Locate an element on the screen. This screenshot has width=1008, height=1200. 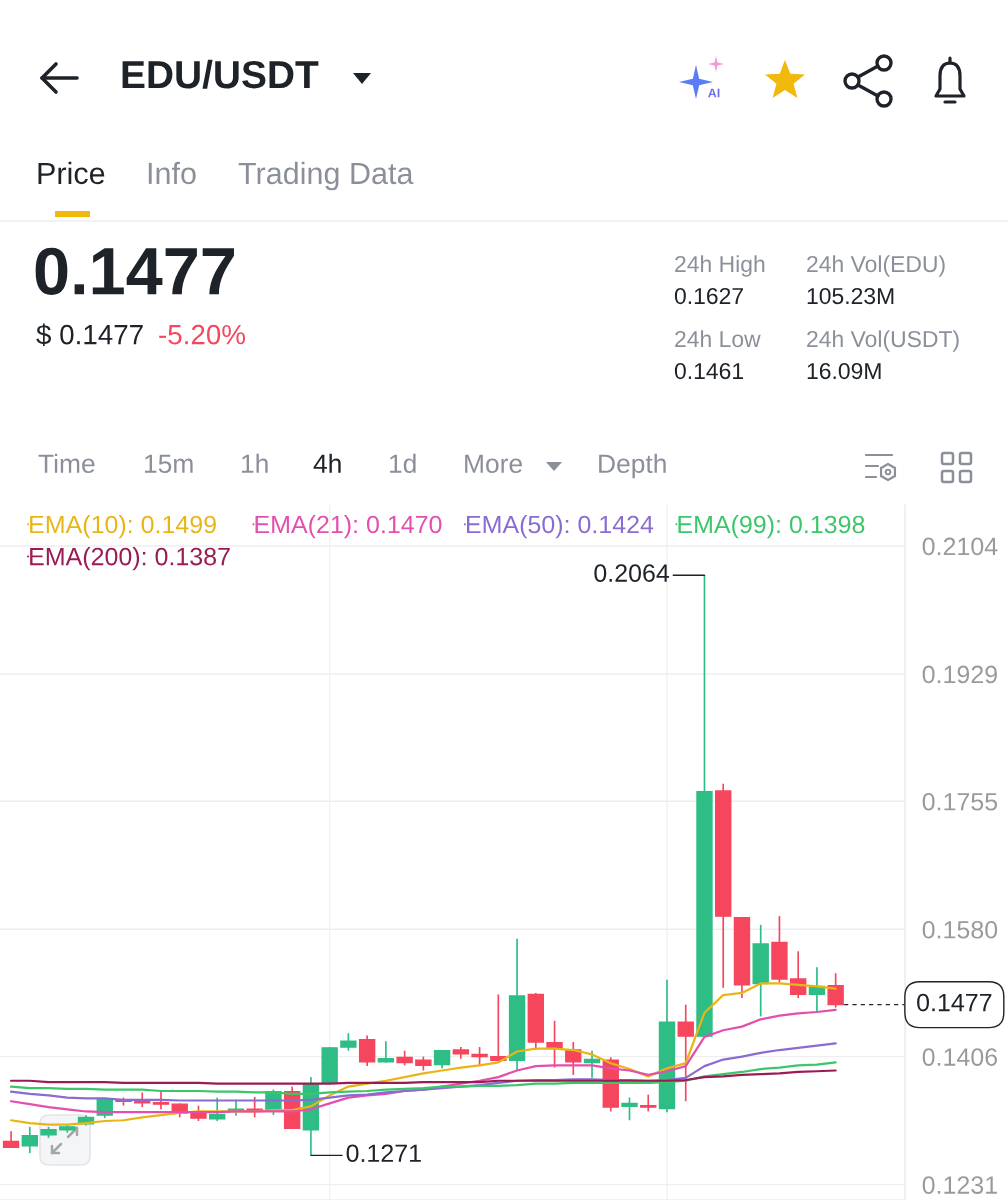
text: Info is located at coordinates (172, 173).